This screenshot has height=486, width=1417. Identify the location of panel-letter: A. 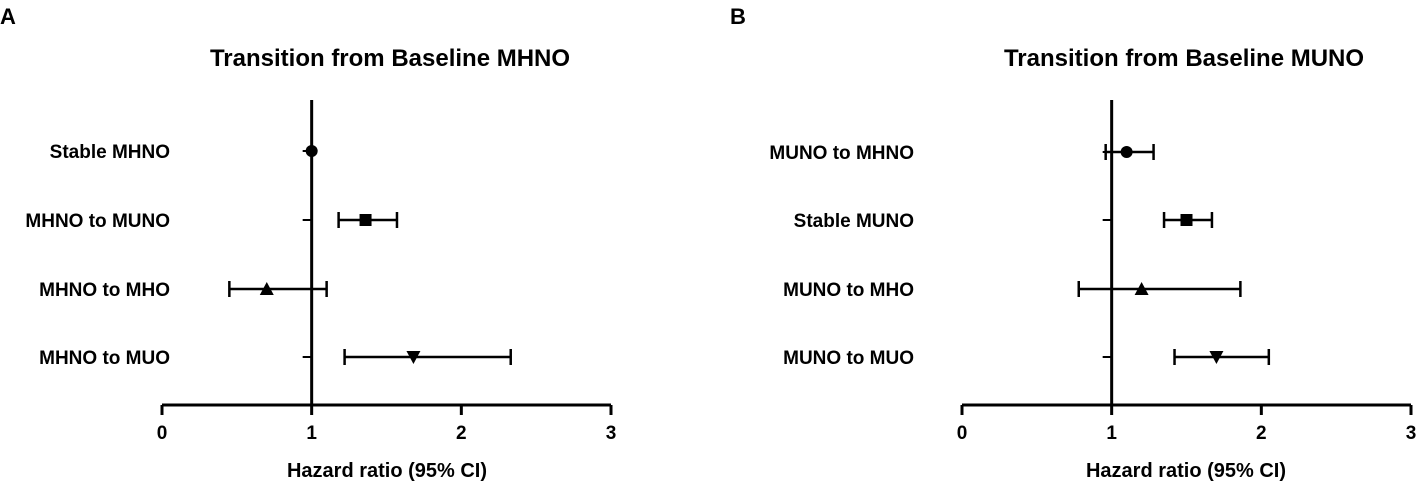
(8, 16).